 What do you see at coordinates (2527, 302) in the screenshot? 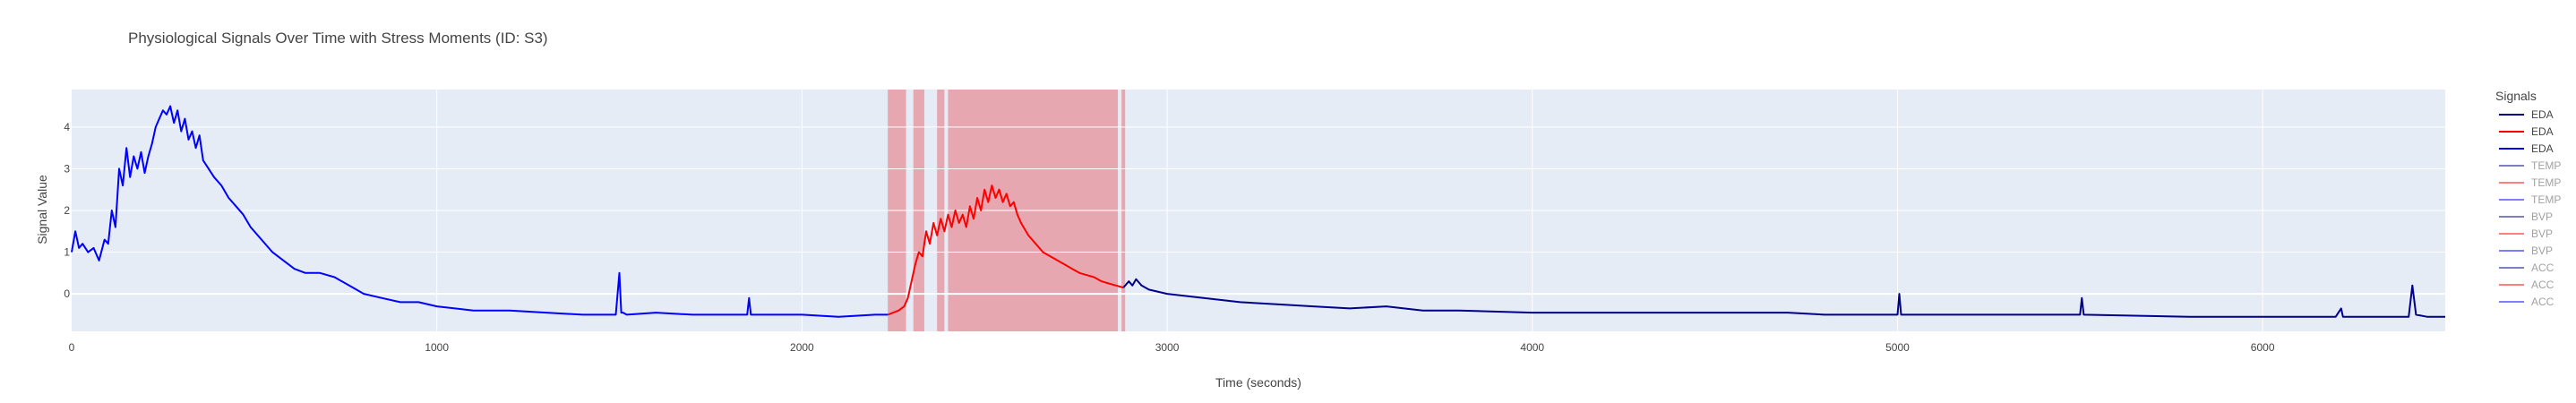
I see `legend-item-11: ACC` at bounding box center [2527, 302].